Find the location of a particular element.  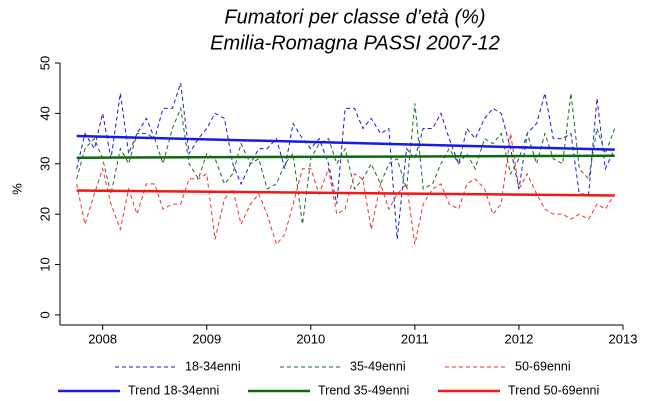

x-tick-label: 2009 is located at coordinates (206, 338).